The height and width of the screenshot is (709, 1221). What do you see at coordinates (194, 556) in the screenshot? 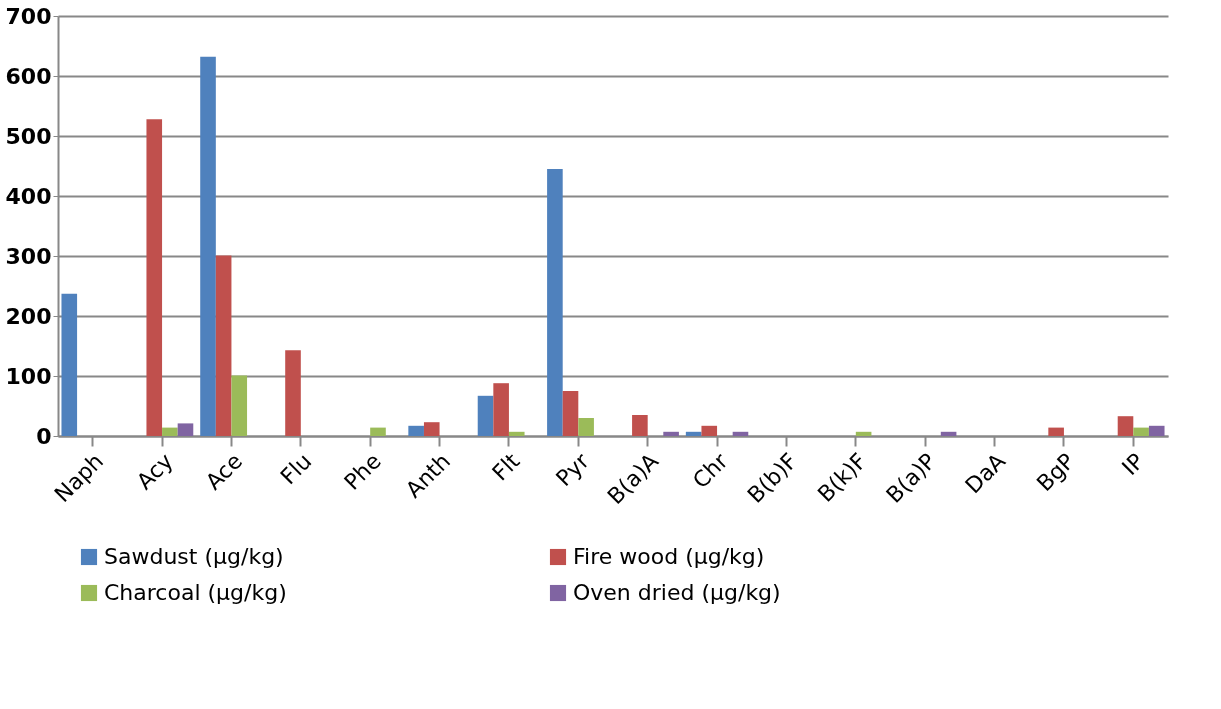
I see `legend-label: Sawdust (µg/kg)` at bounding box center [194, 556].